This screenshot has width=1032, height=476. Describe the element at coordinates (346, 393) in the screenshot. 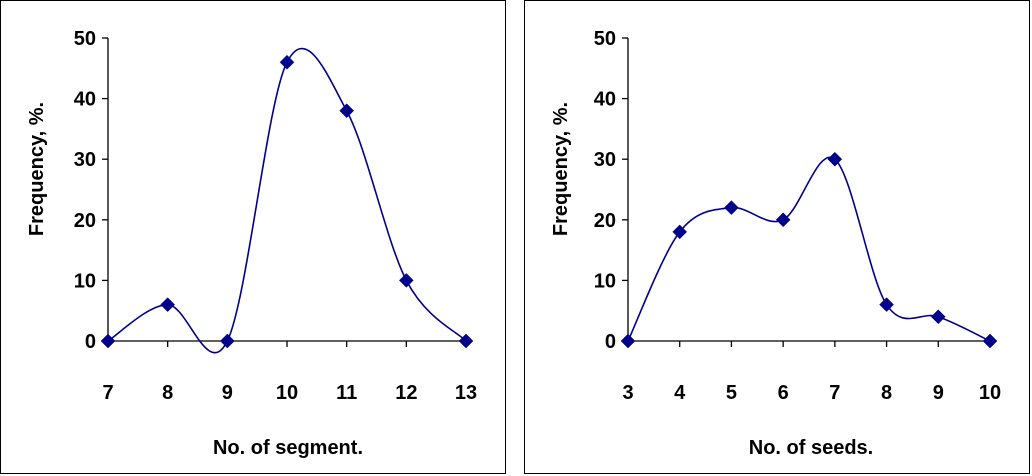

I see `x-tick-label: 11` at that location.